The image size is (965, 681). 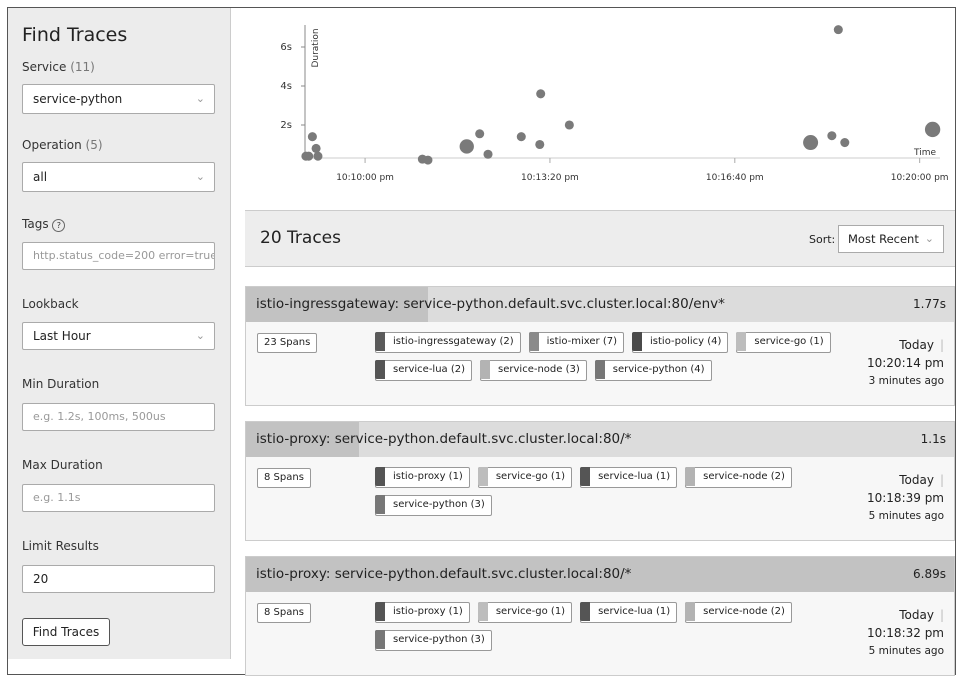 I want to click on sidebar-title: Find Traces, so click(x=75, y=35).